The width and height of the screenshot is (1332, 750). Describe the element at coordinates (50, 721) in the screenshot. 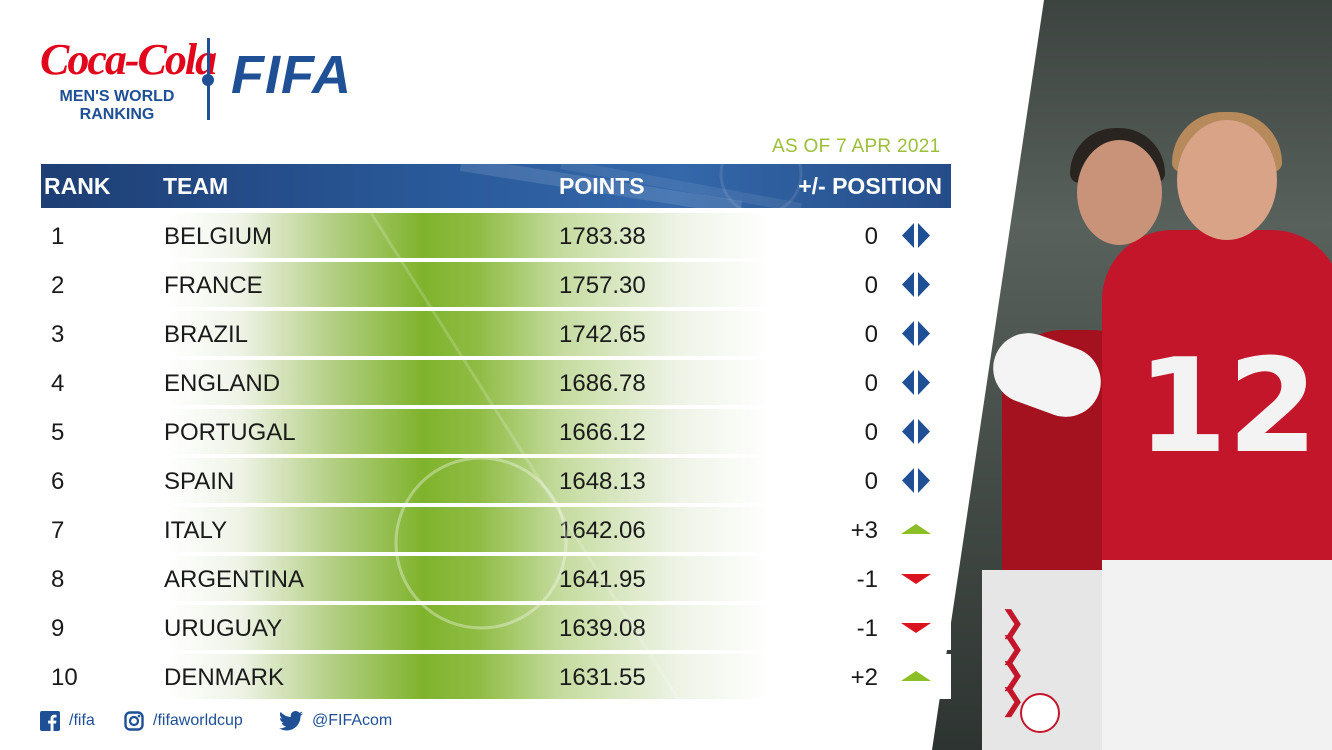

I see `facebook-icon` at that location.